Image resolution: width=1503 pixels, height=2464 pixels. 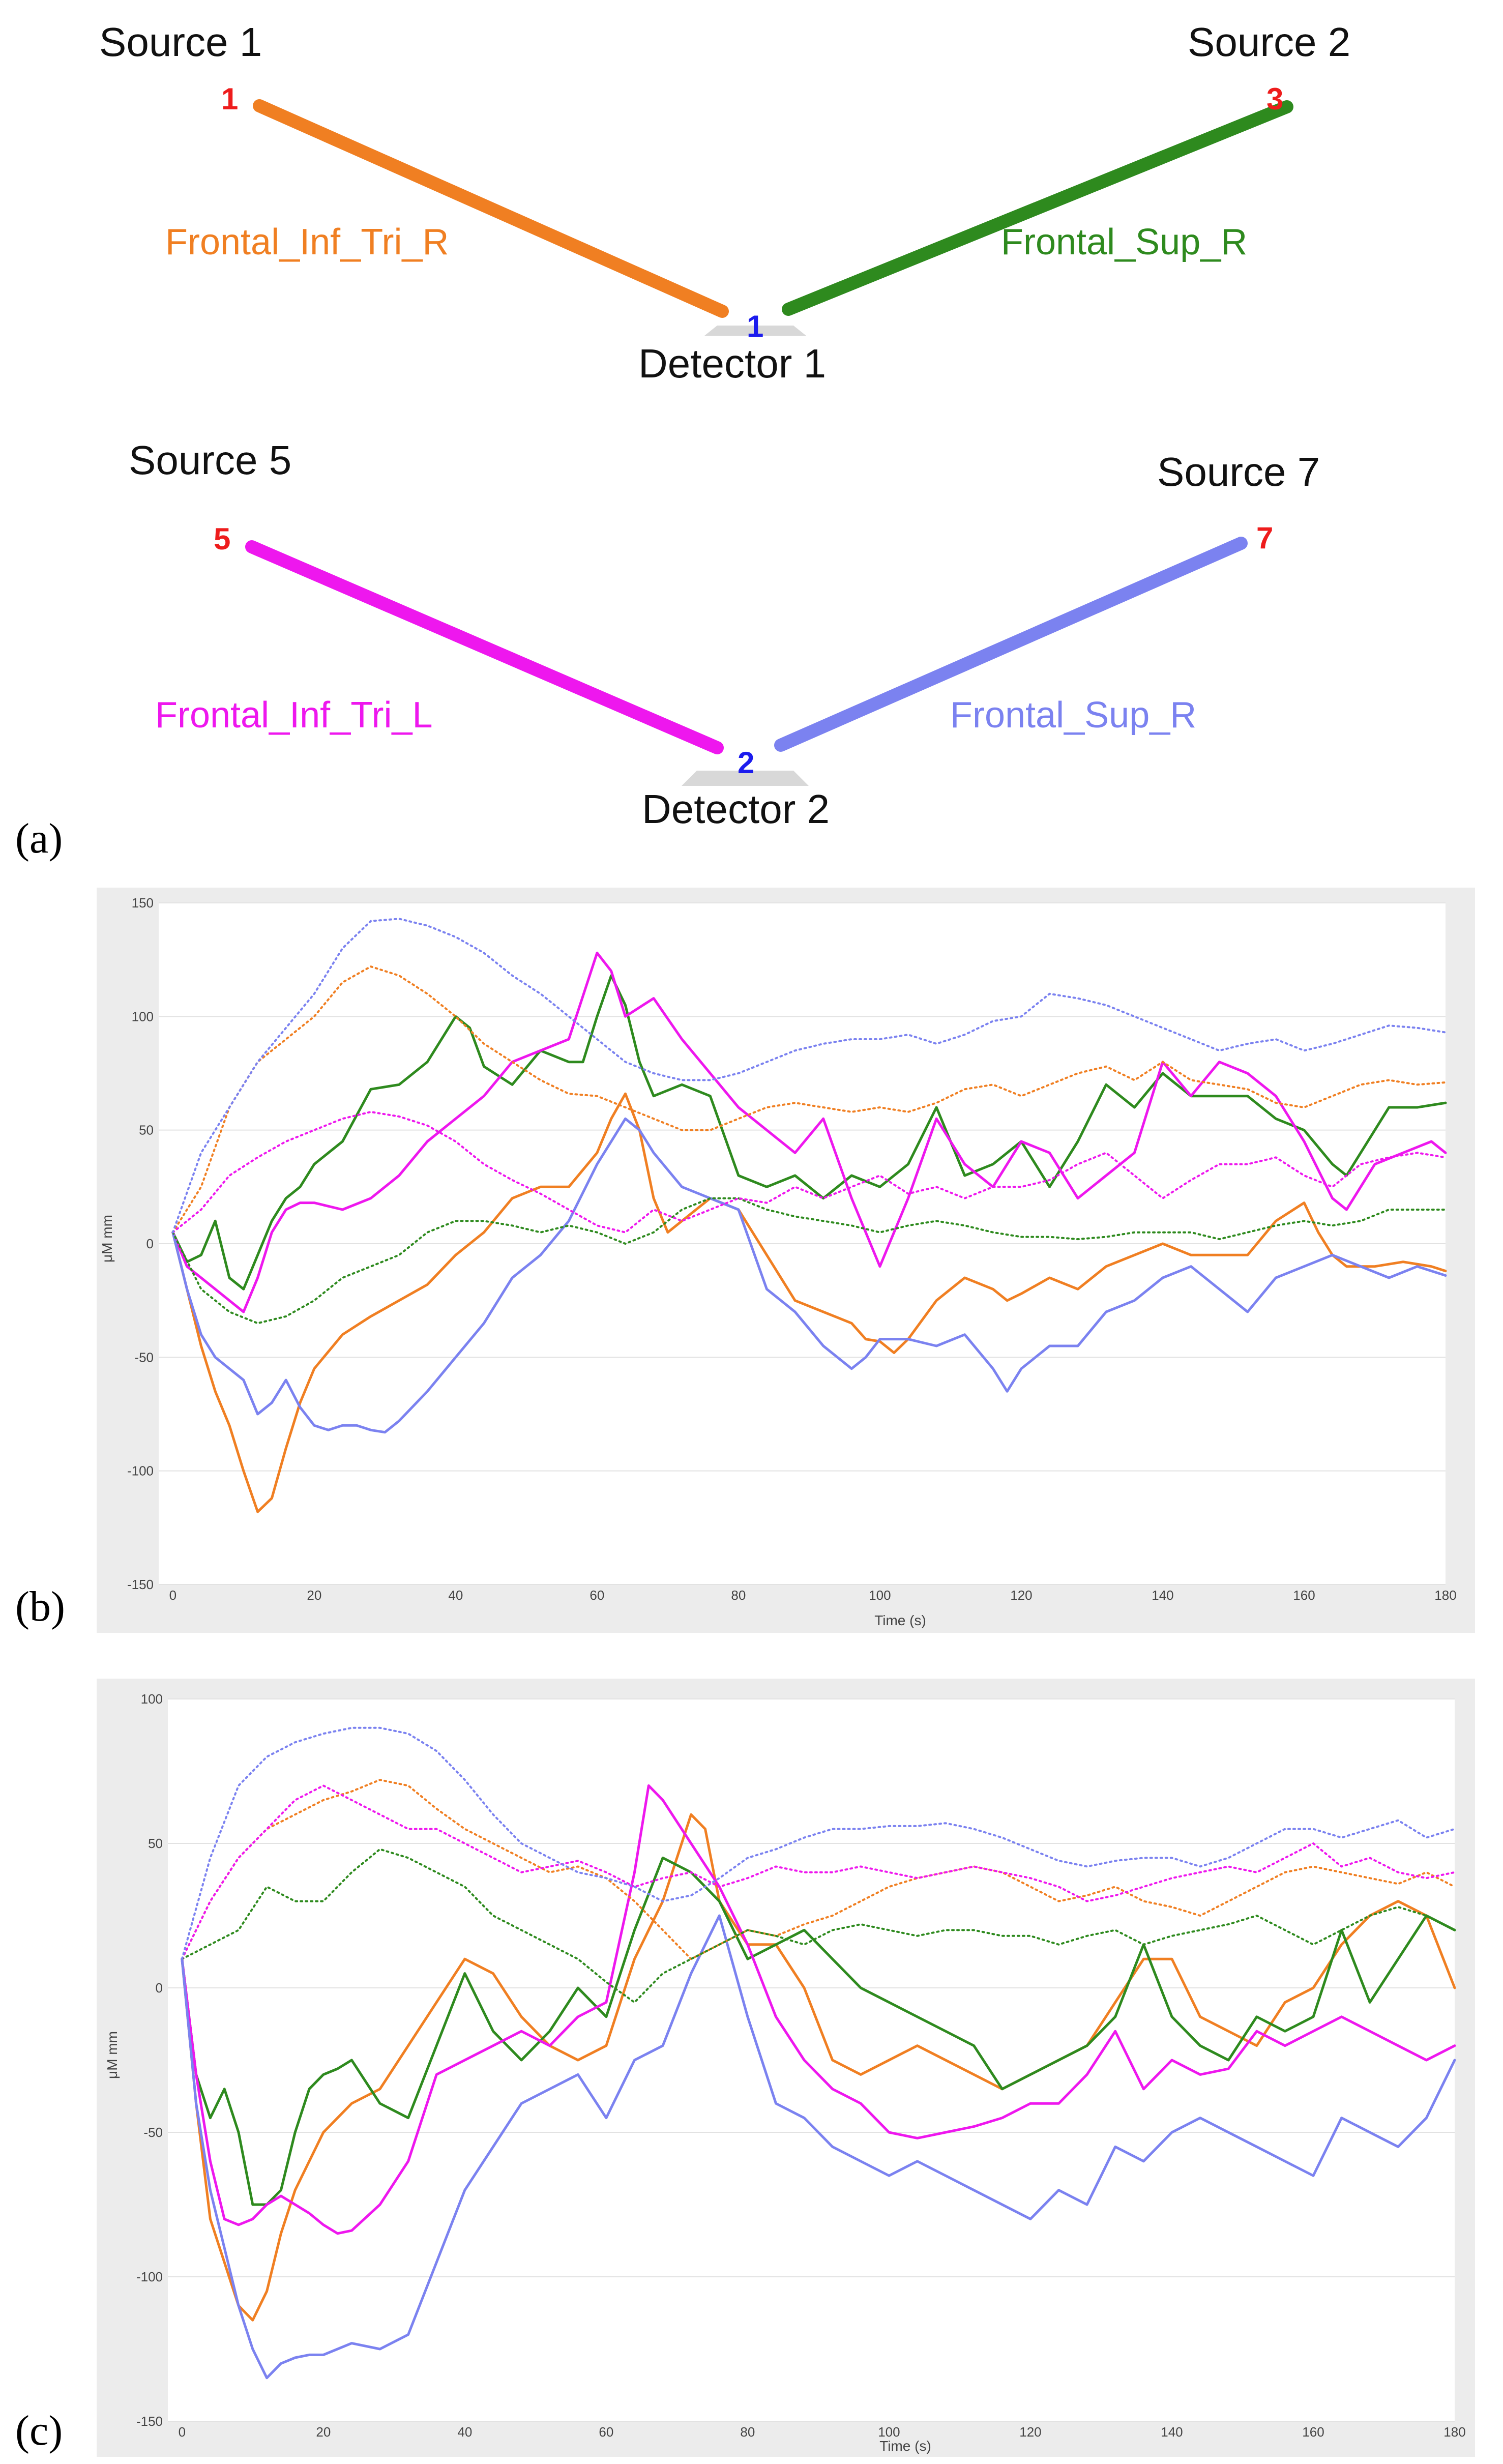 What do you see at coordinates (1265, 538) in the screenshot?
I see `source-7-number: 7` at bounding box center [1265, 538].